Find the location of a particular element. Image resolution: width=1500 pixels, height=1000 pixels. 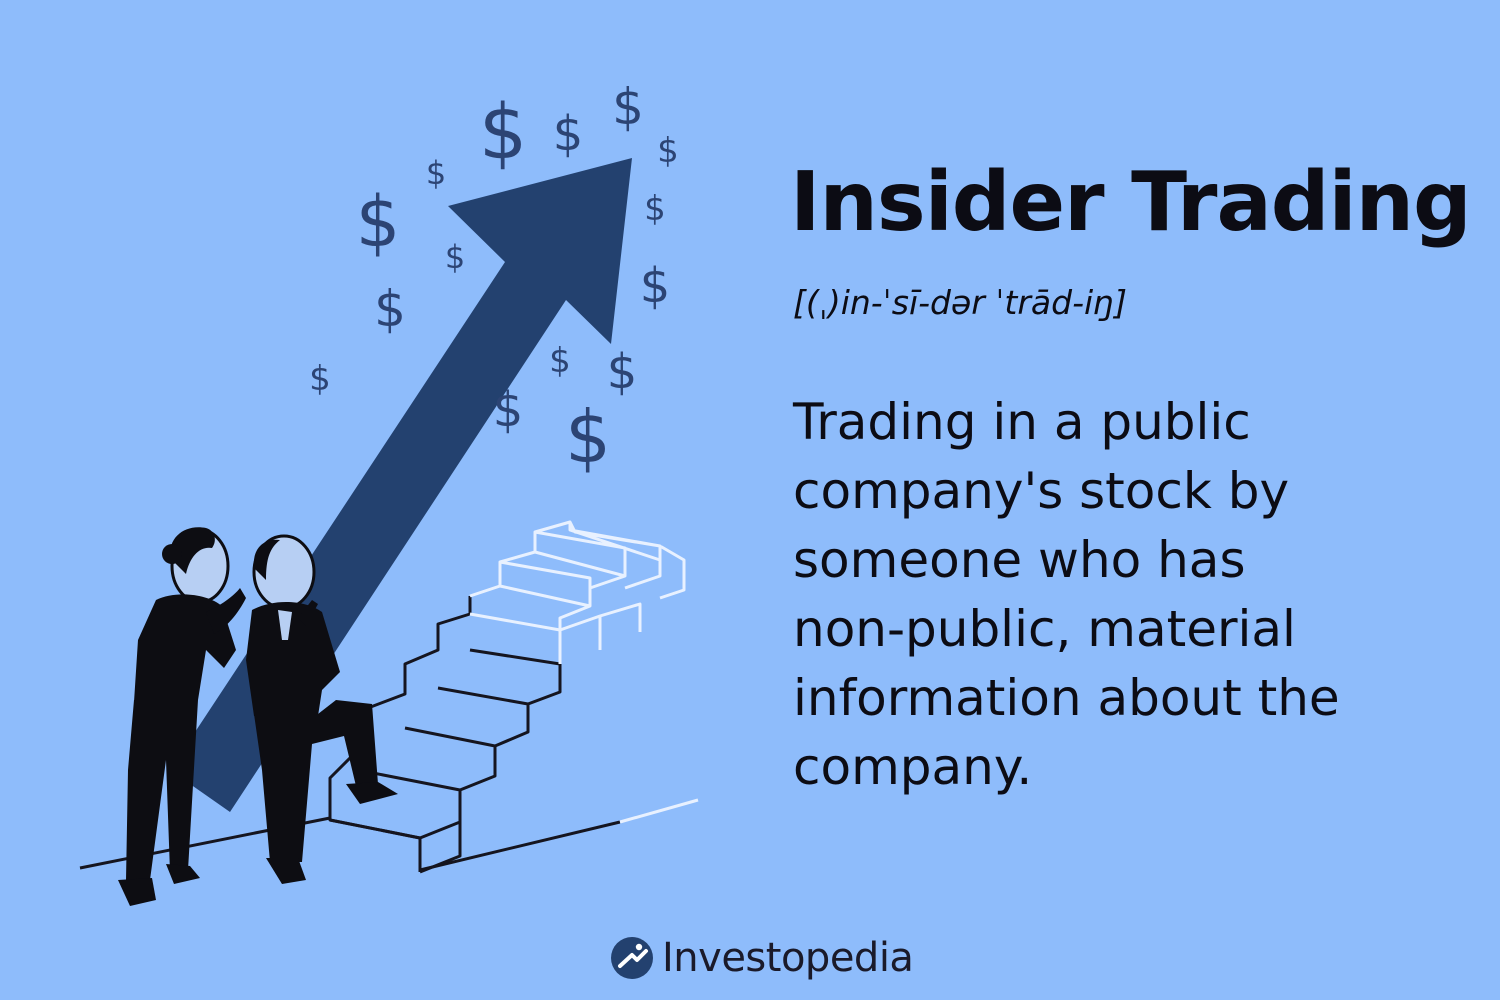

definition-line: information about the is located at coordinates (1066, 698).